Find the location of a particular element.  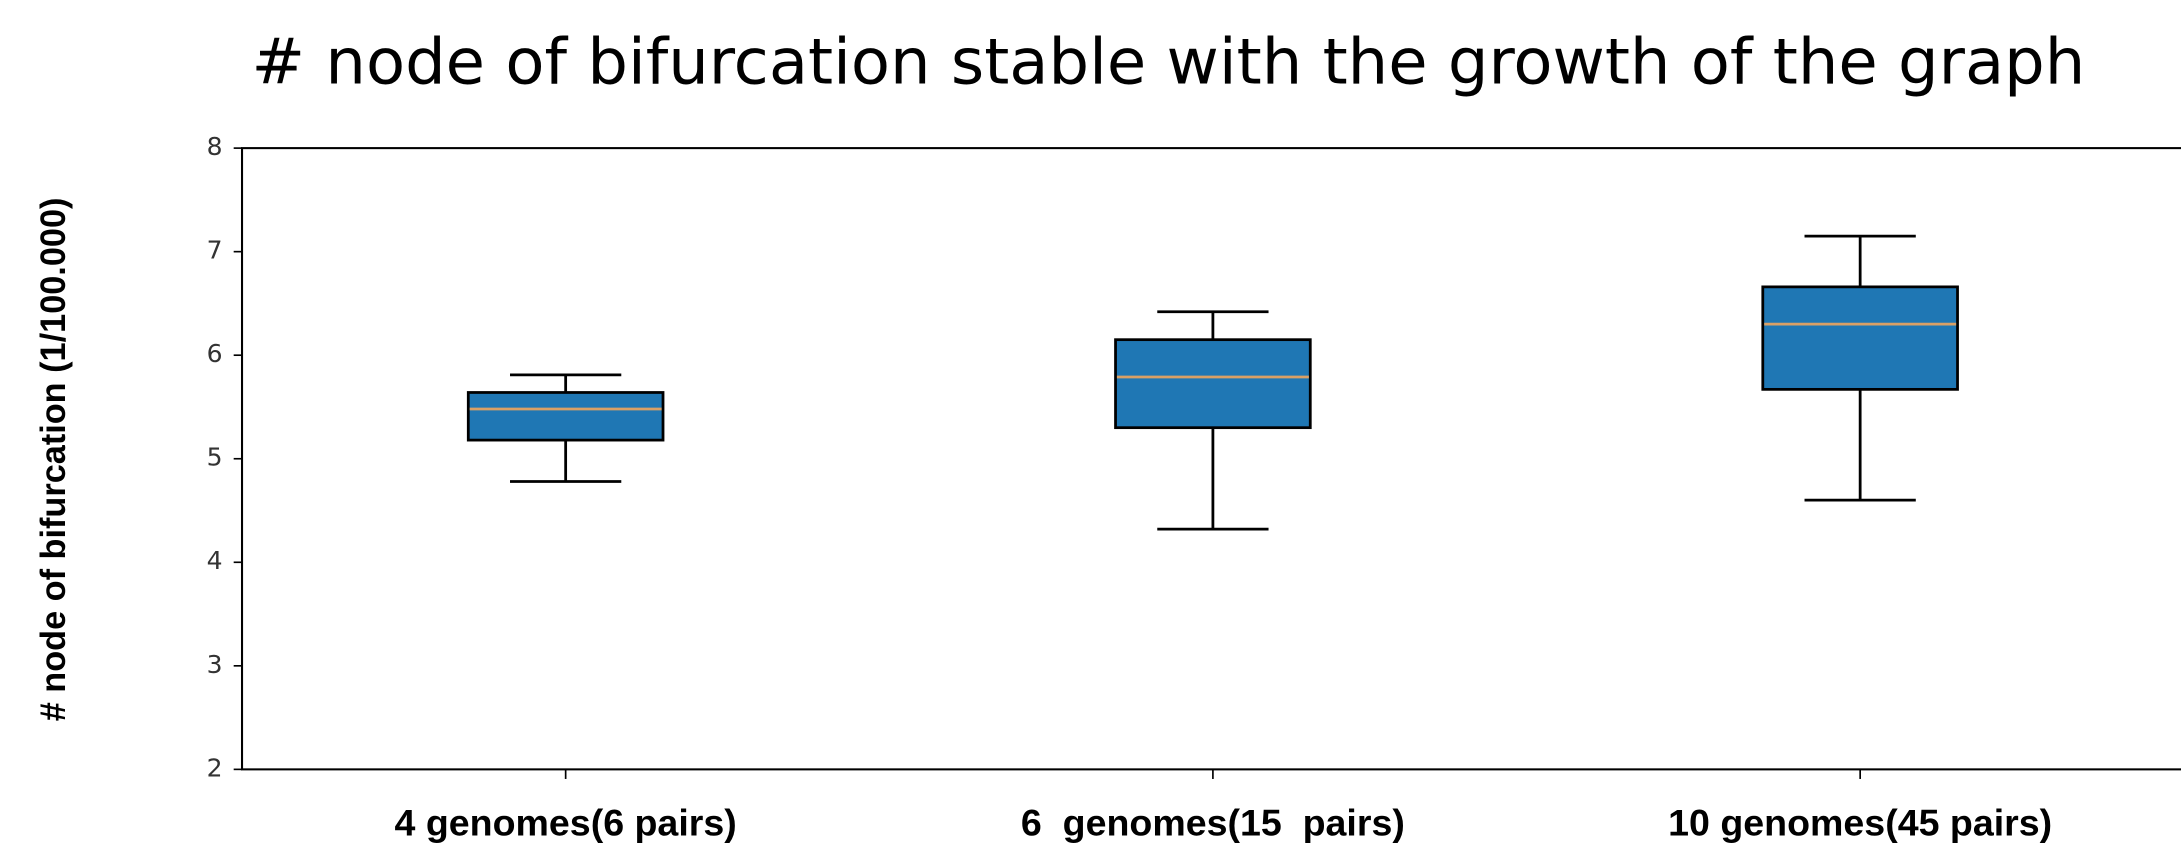

x-tick-label: 10 genomes(45 pairs) is located at coordinates (1860, 823).